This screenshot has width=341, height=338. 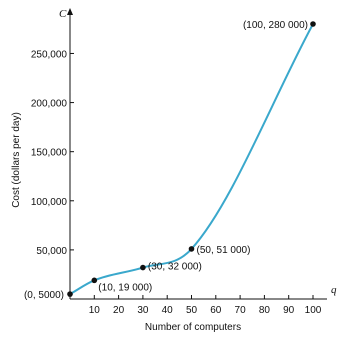 What do you see at coordinates (125, 287) in the screenshot?
I see `point-label: (10, 19 000)` at bounding box center [125, 287].